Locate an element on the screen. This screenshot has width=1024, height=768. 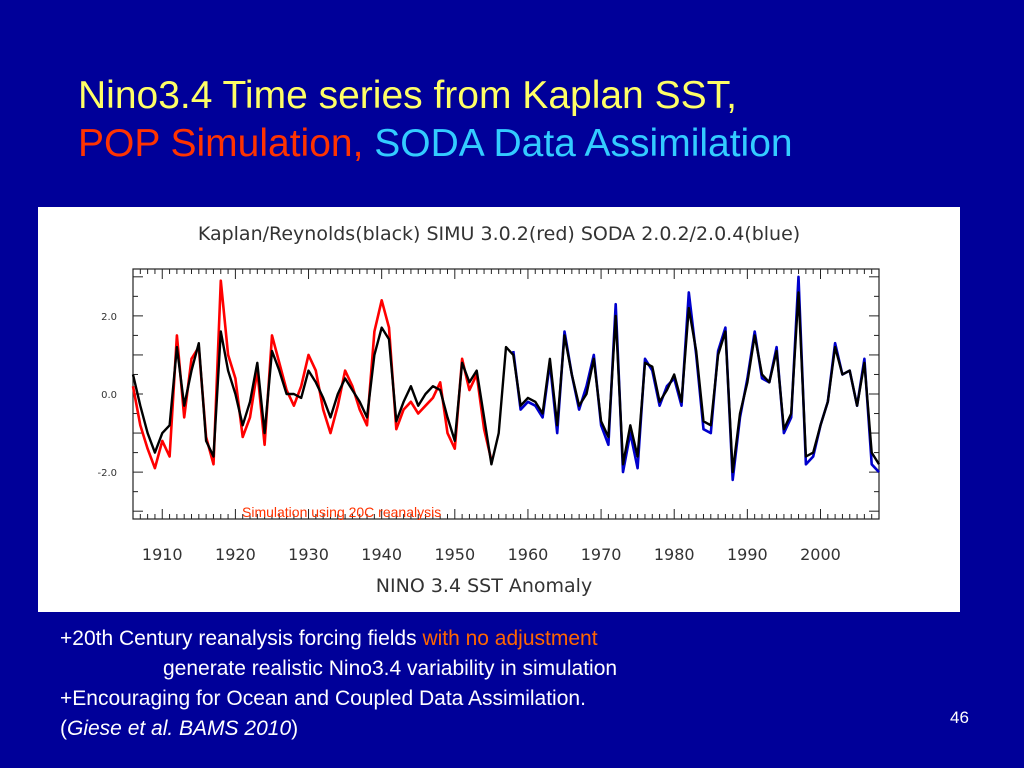
title-line-1: Nino3.4 Time series from Kaplan SST, is located at coordinates (407, 95).